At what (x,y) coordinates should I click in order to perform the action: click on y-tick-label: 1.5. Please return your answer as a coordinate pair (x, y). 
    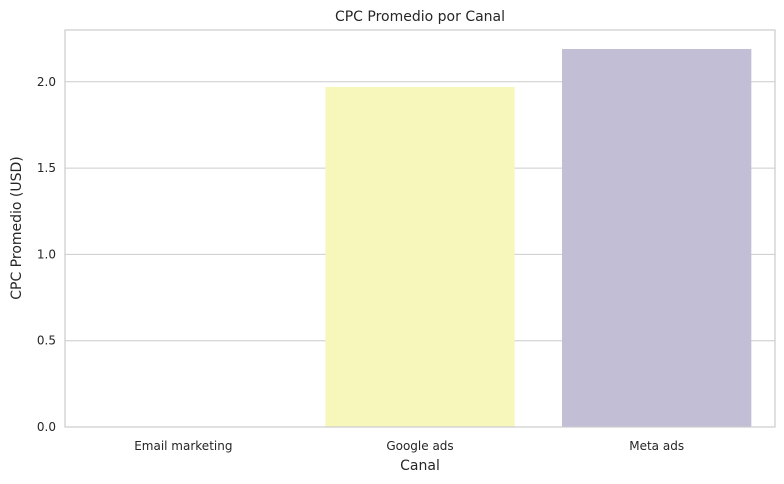
    Looking at the image, I should click on (46, 168).